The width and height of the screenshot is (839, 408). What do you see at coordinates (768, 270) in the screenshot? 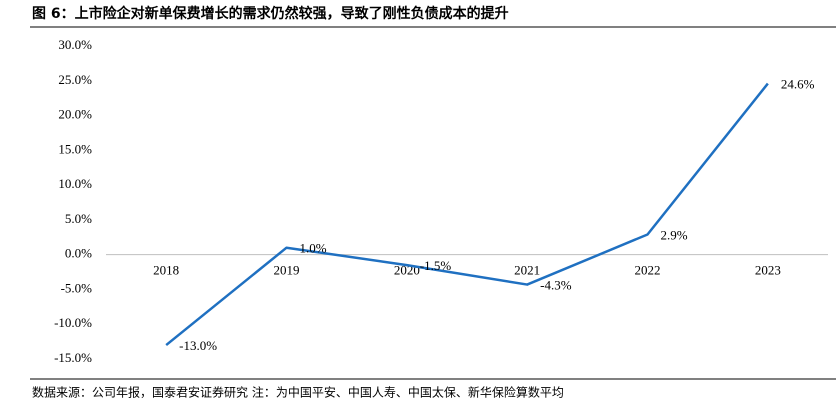
I see `x-tick-label: 2023` at bounding box center [768, 270].